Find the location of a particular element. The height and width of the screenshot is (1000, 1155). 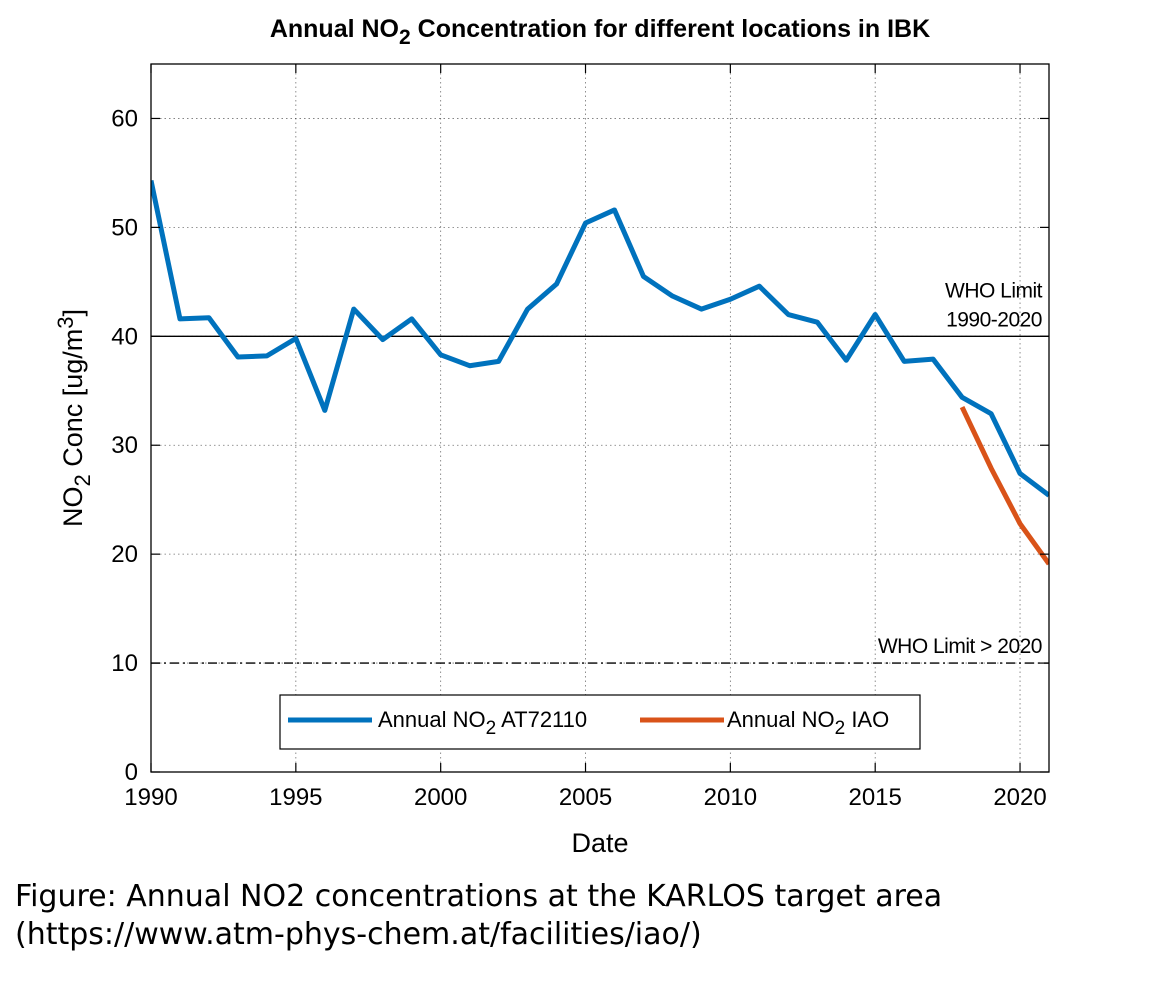

x-tick-label: 2015 is located at coordinates (874, 797).